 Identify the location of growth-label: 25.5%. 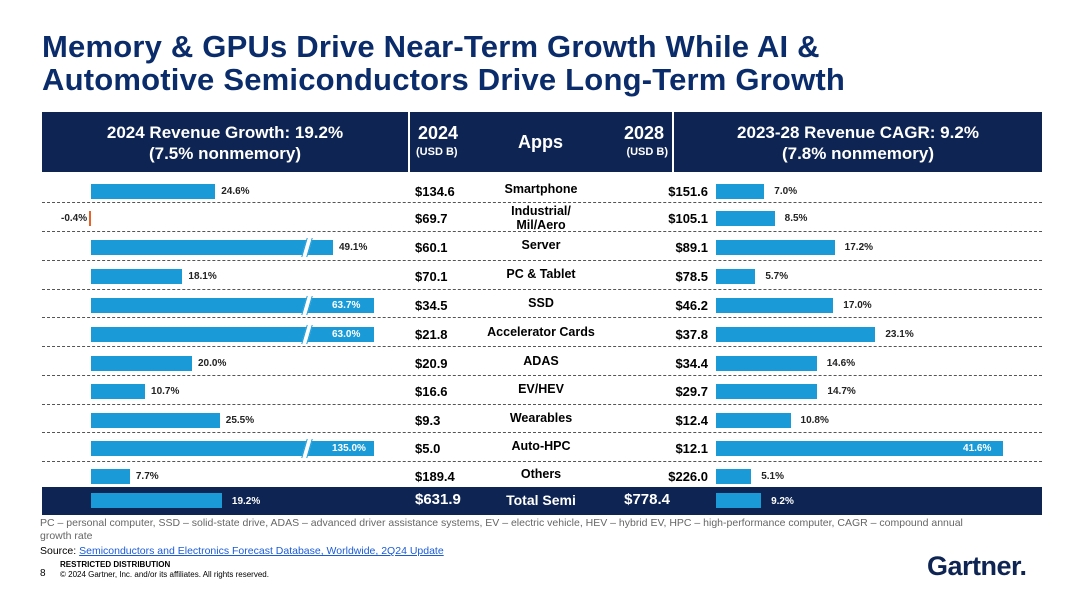
(240, 420).